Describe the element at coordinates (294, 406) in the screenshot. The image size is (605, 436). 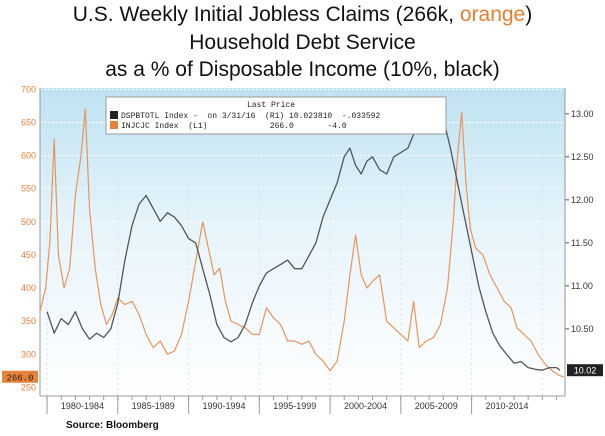
I see `x-tick-label: 1995-1999` at that location.